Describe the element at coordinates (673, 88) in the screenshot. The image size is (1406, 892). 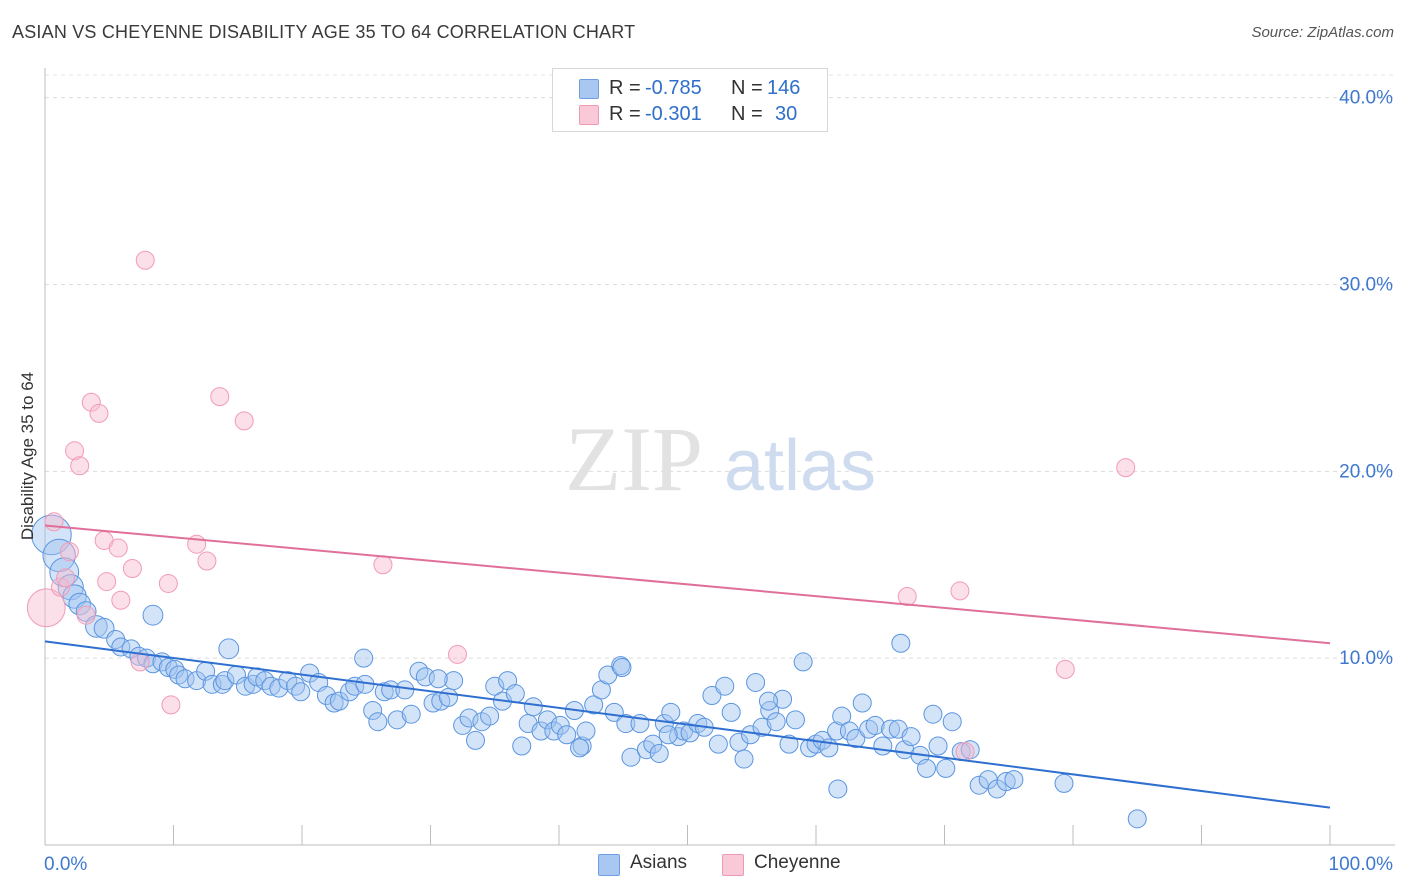
I see `r-value: -0.785` at that location.